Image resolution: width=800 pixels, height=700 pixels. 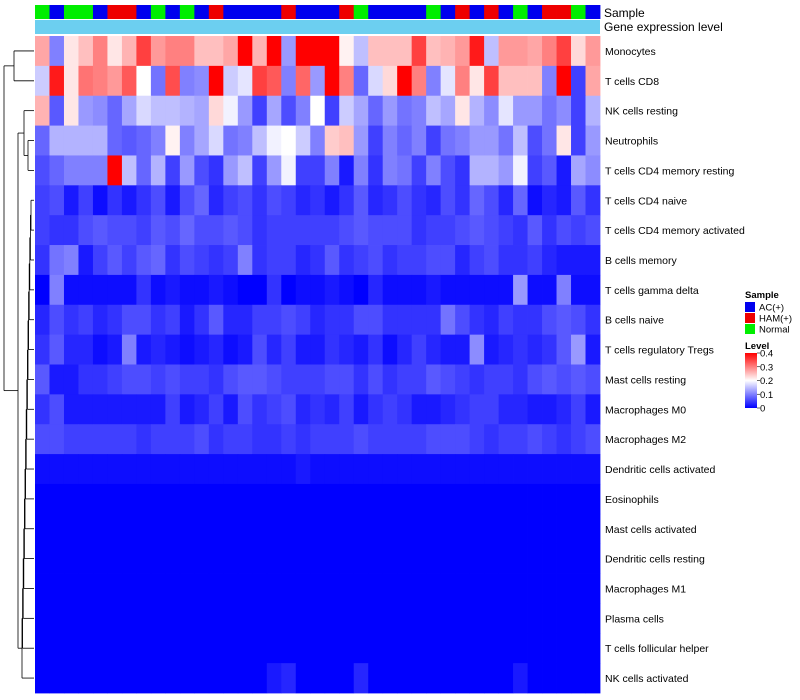 I want to click on legend-sample-entries: AC(+)HAM(+)Normal, so click(x=768, y=319).